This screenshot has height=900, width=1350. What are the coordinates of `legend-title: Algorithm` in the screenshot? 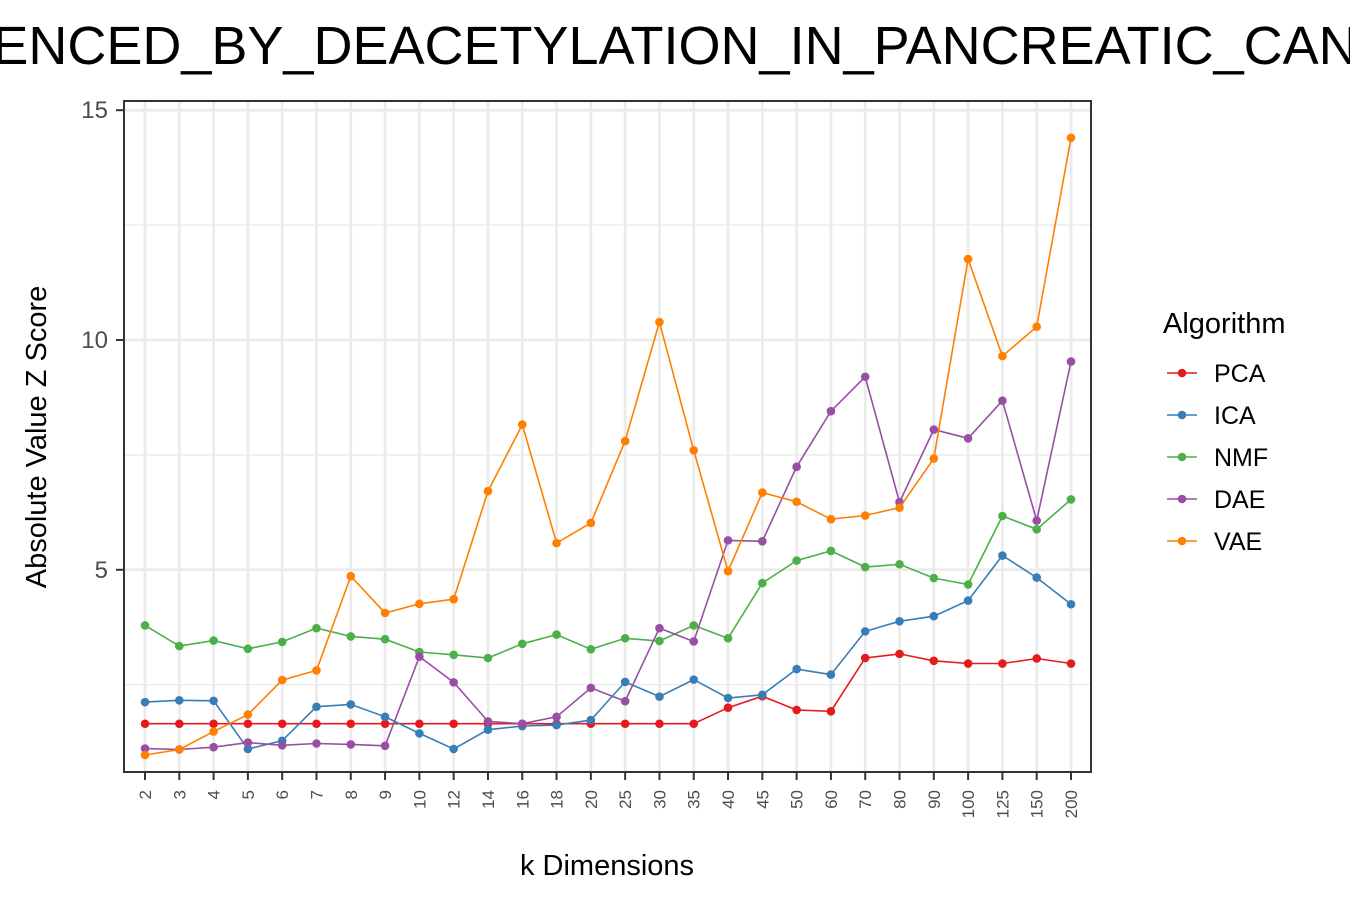 It's located at (1224, 324).